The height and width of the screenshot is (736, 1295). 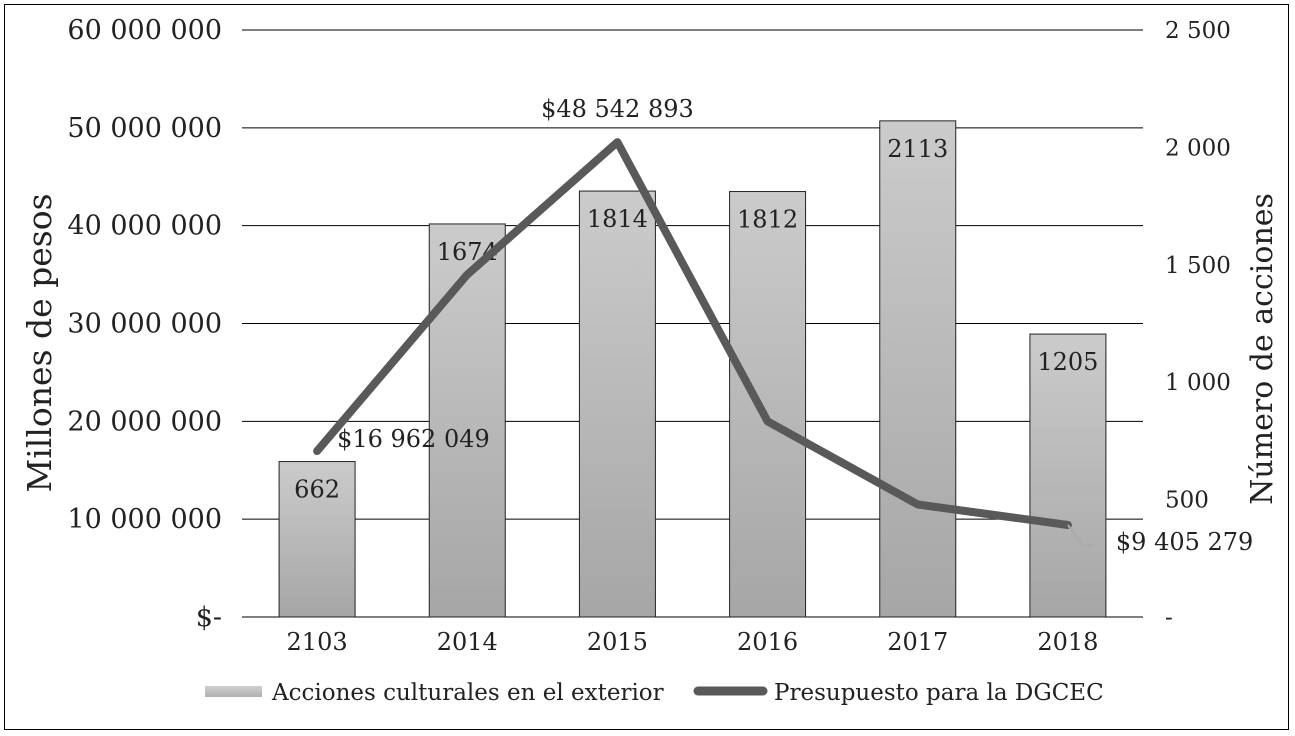 I want to click on y2-tick-label: 2 500, so click(x=1198, y=31).